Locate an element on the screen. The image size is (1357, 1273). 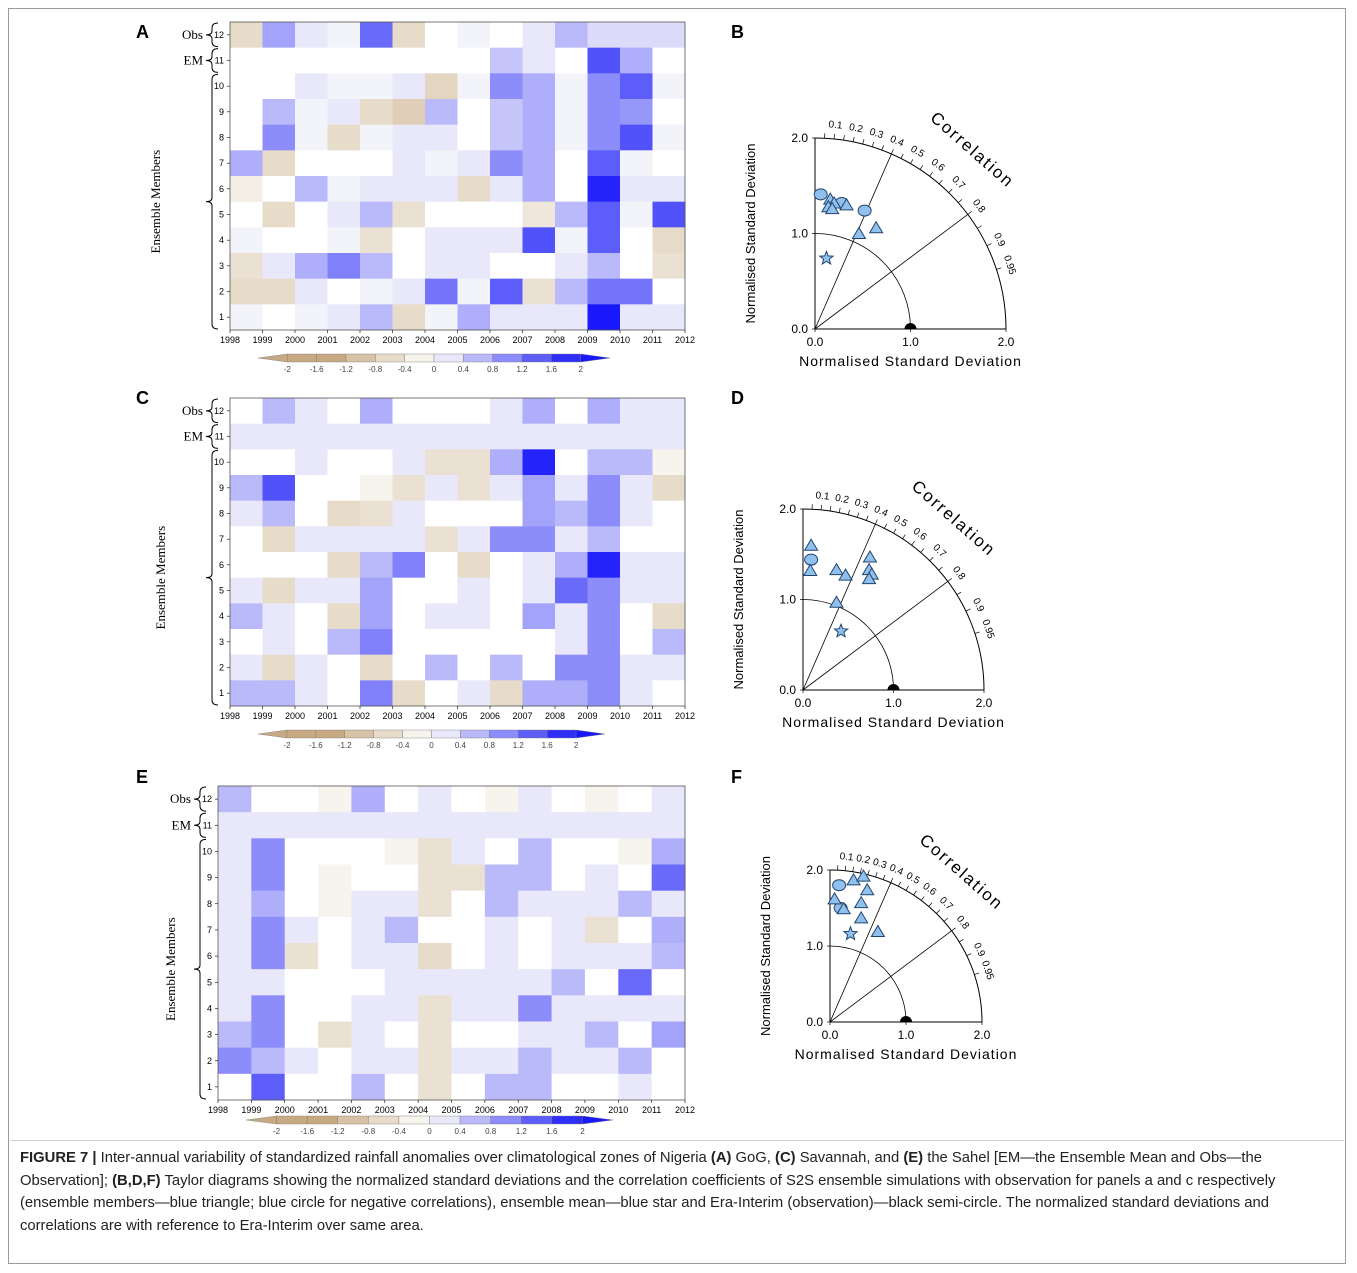
colorbar-tick-label: -1.6 is located at coordinates (307, 1131).